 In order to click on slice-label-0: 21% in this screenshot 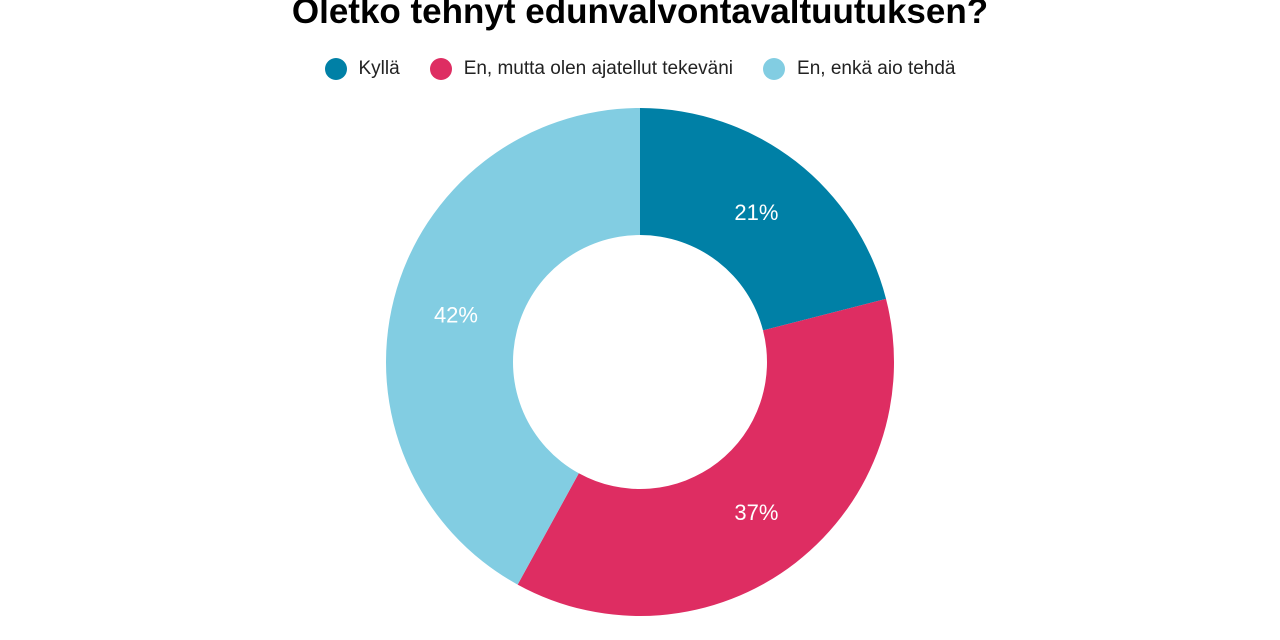, I will do `click(756, 212)`.